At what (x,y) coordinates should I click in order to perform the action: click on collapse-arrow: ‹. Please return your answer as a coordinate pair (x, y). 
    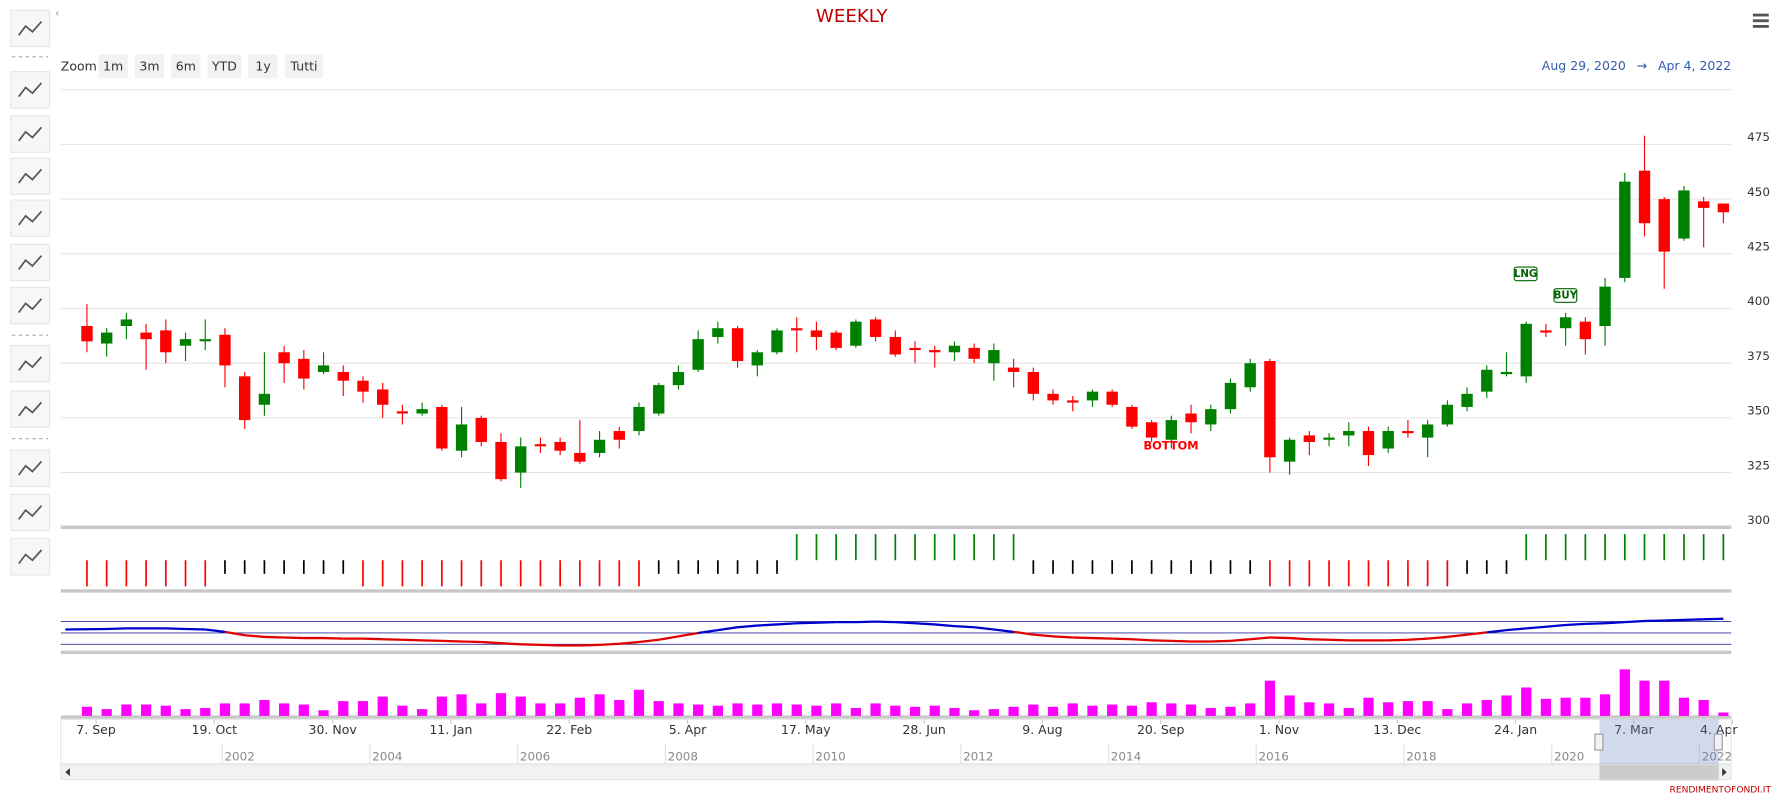
    Looking at the image, I should click on (57, 14).